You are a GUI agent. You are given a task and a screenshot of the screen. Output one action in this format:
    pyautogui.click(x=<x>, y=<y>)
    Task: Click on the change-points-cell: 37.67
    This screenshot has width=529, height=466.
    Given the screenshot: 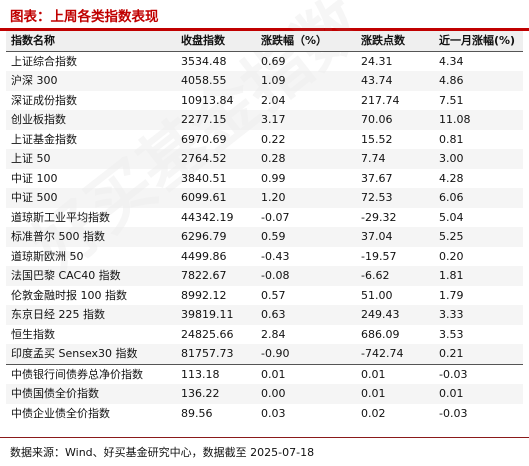 What is the action you would take?
    pyautogui.click(x=377, y=178)
    